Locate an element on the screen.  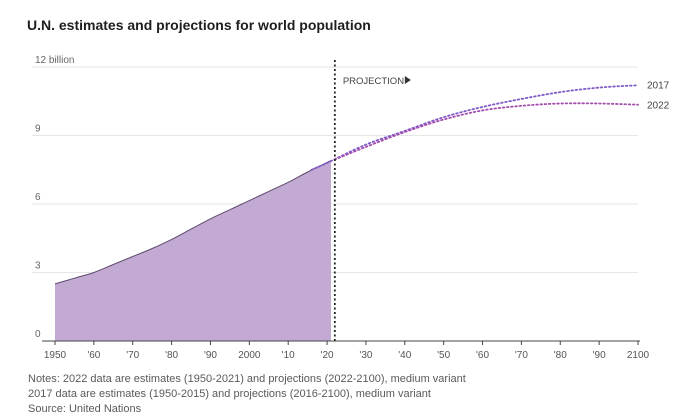
y-tick-label: 6 is located at coordinates (38, 197).